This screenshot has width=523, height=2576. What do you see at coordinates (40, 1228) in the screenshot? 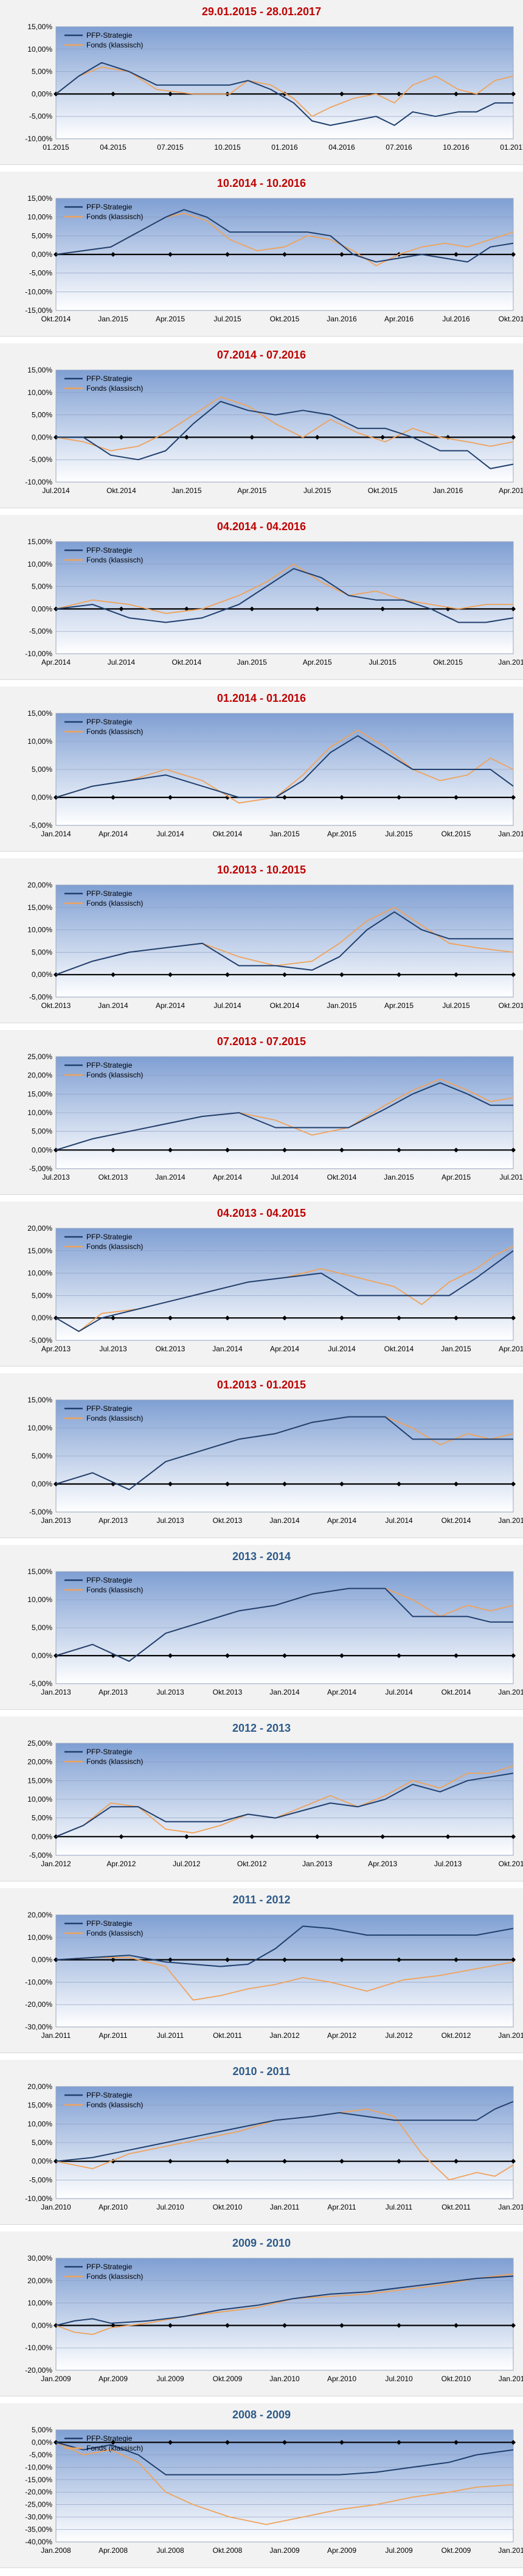
I see `y-tick-label: 20,00%` at bounding box center [40, 1228].